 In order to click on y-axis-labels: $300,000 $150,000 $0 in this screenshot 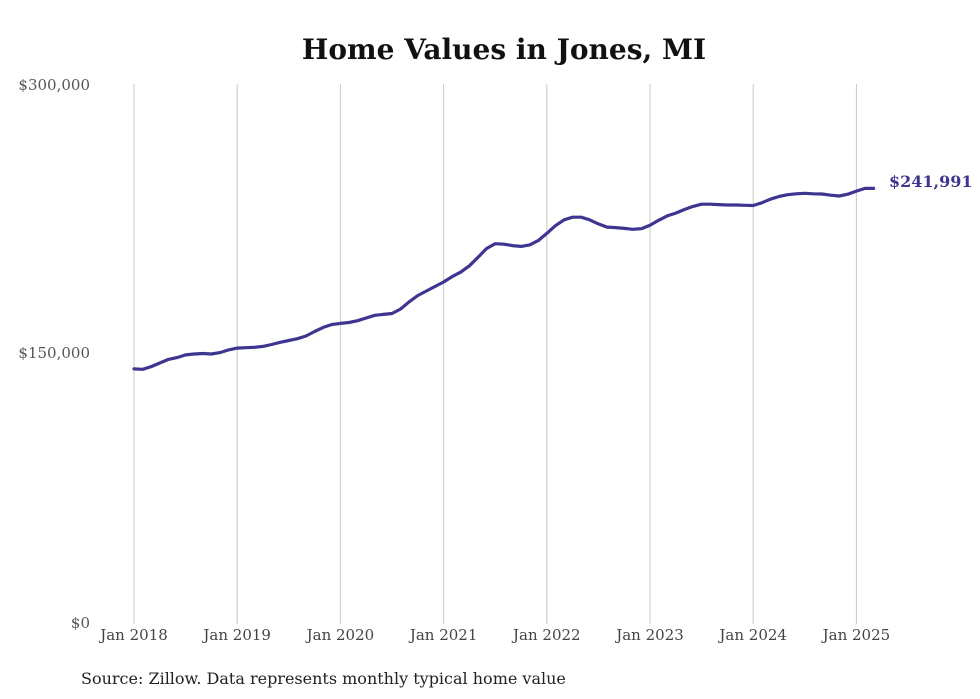, I will do `click(54, 354)`.